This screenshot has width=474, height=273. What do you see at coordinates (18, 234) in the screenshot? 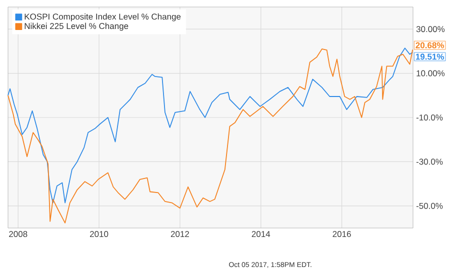
I see `x-tick-label: 2008` at bounding box center [18, 234].